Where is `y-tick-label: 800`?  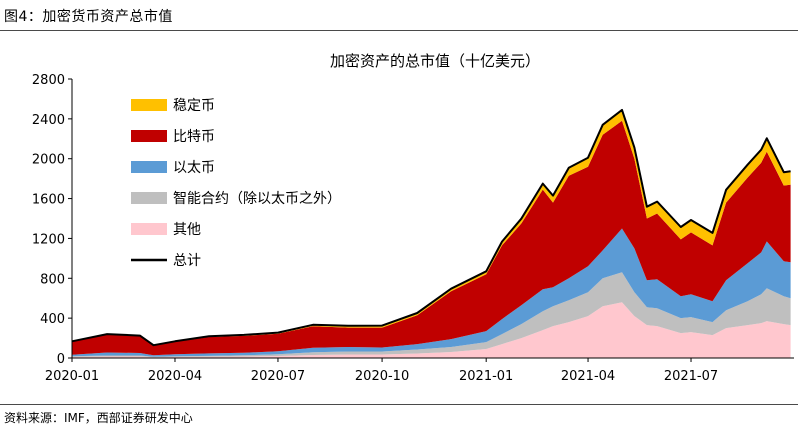 y-tick-label: 800 is located at coordinates (52, 279).